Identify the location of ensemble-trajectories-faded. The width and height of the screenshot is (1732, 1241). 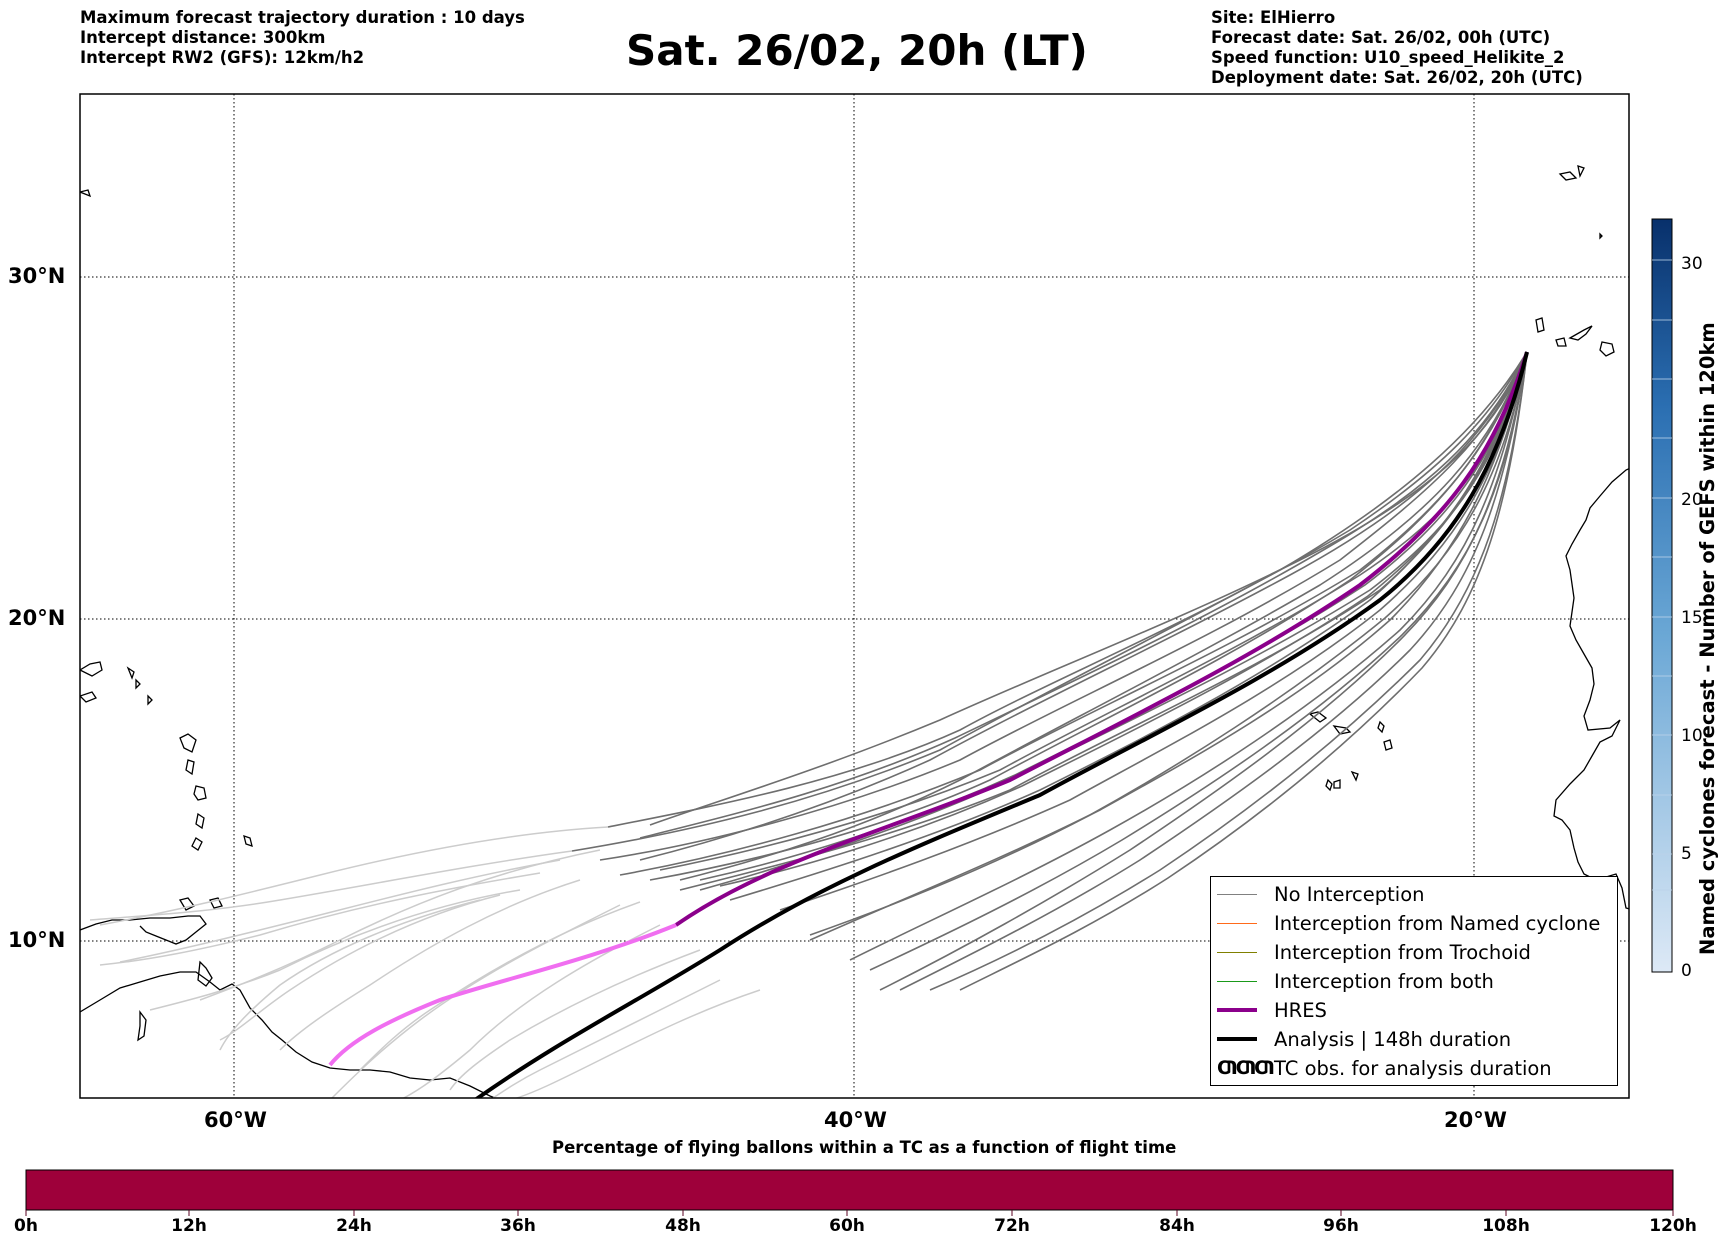
(425, 962).